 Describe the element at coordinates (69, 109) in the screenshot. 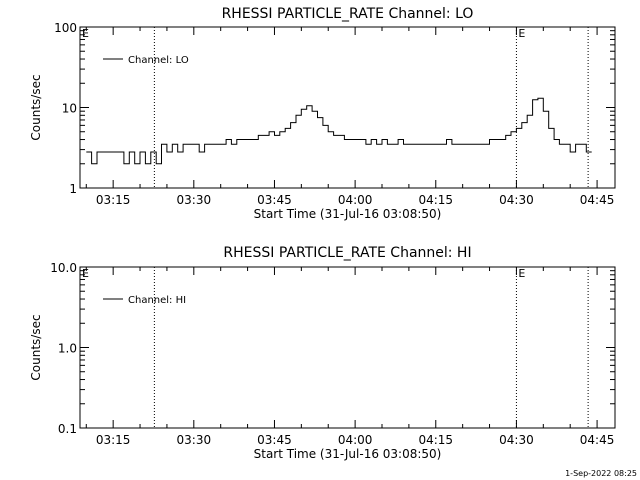

I see `y-tick-label: 10` at that location.